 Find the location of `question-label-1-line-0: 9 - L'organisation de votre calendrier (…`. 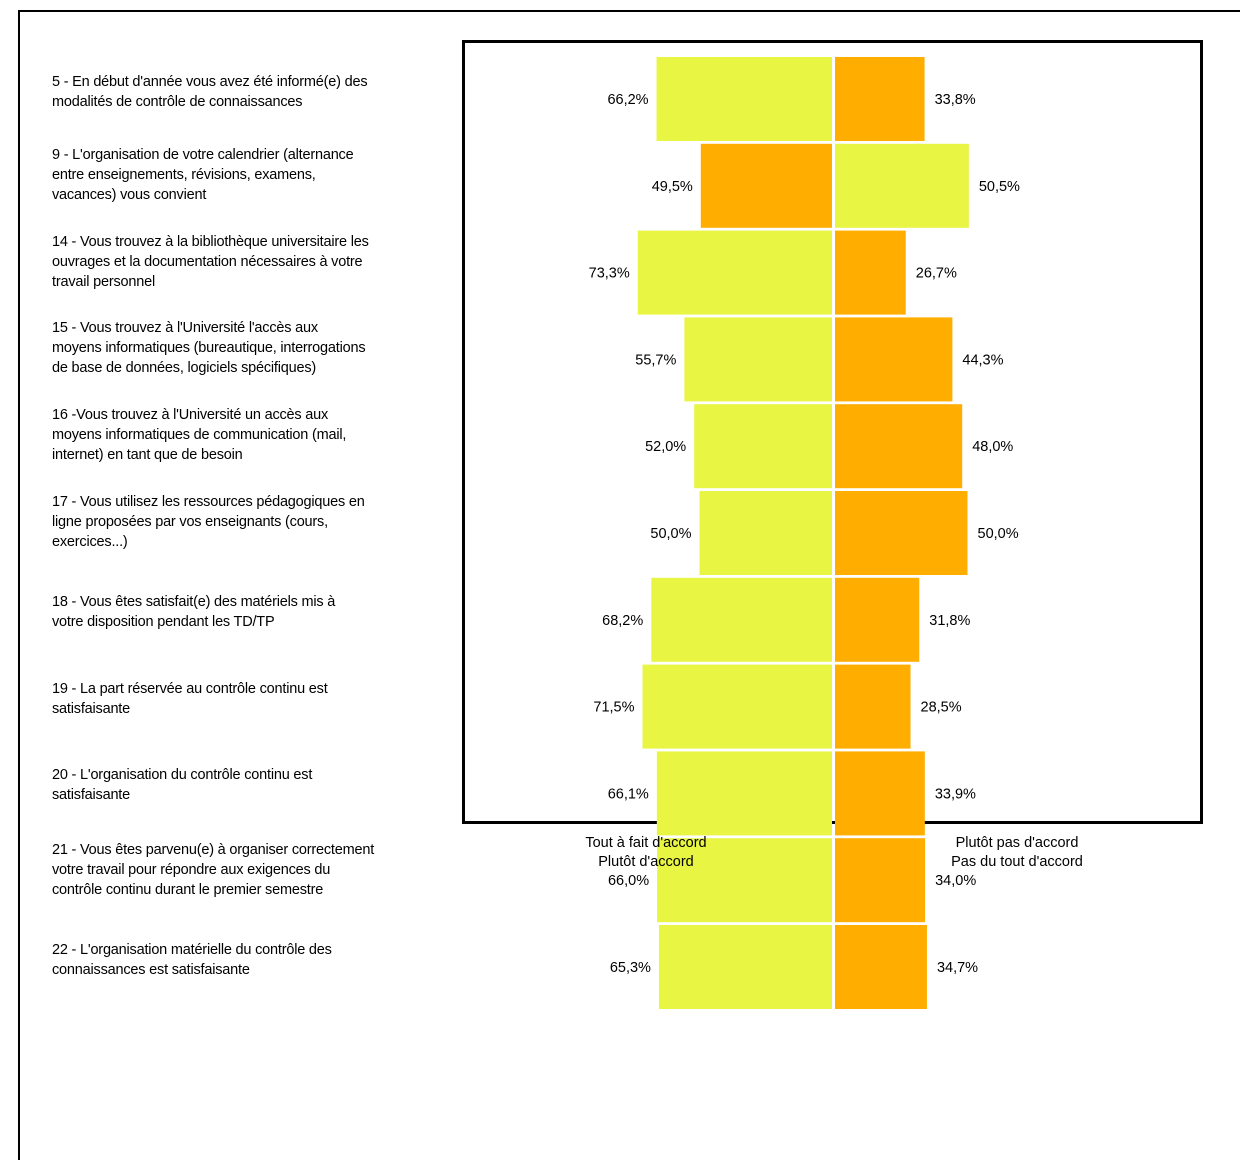

question-label-1-line-0: 9 - L'organisation de votre calendrier (… is located at coordinates (203, 155).